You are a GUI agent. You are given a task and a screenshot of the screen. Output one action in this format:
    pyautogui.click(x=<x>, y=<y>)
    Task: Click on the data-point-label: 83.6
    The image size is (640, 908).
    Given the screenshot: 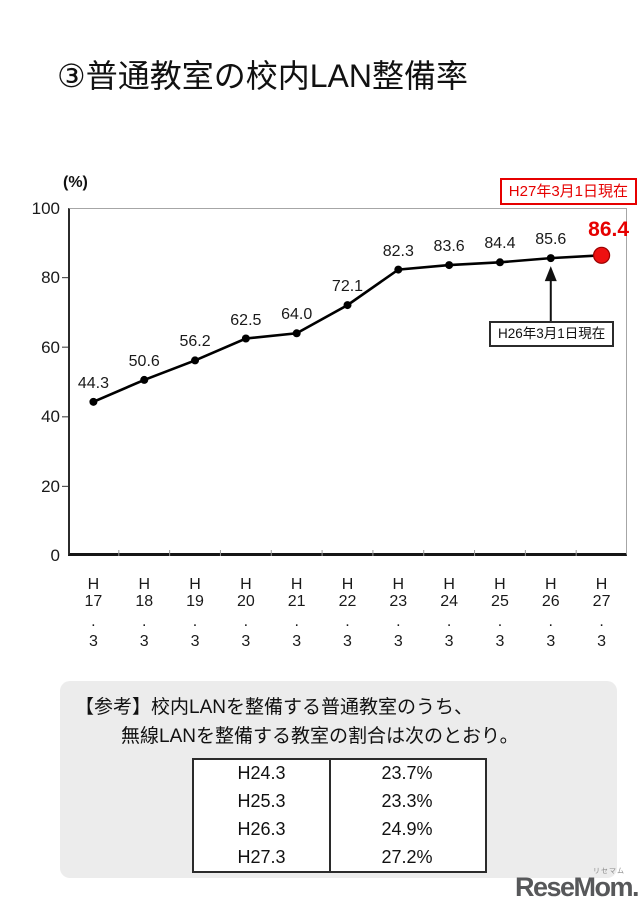 What is the action you would take?
    pyautogui.click(x=449, y=247)
    